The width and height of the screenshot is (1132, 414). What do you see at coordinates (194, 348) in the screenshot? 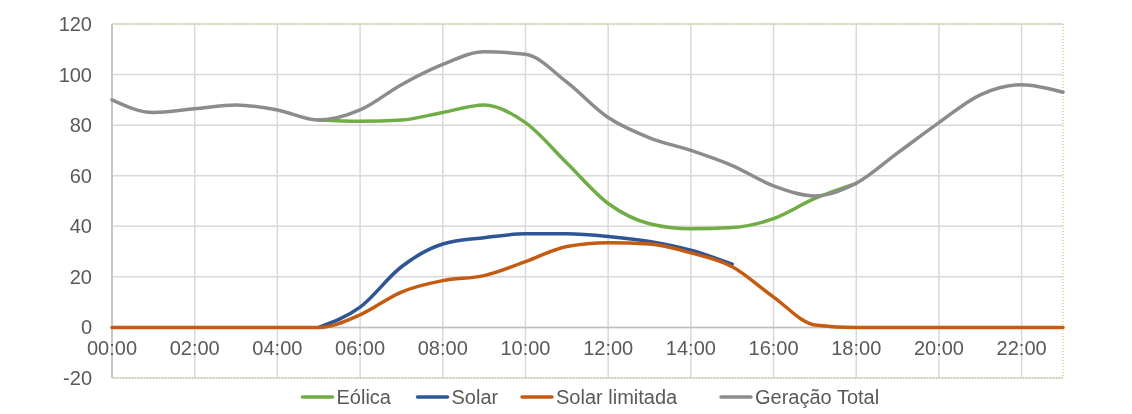
I see `x-tick-label: 02:00` at bounding box center [194, 348].